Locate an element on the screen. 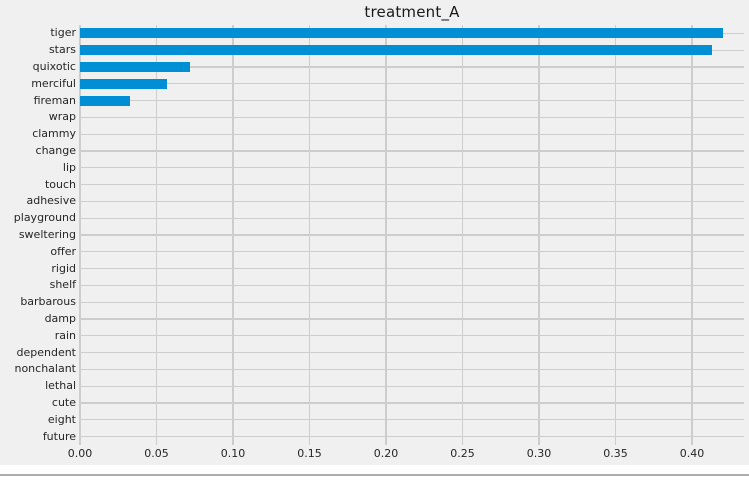  footer-divider is located at coordinates (374, 475).